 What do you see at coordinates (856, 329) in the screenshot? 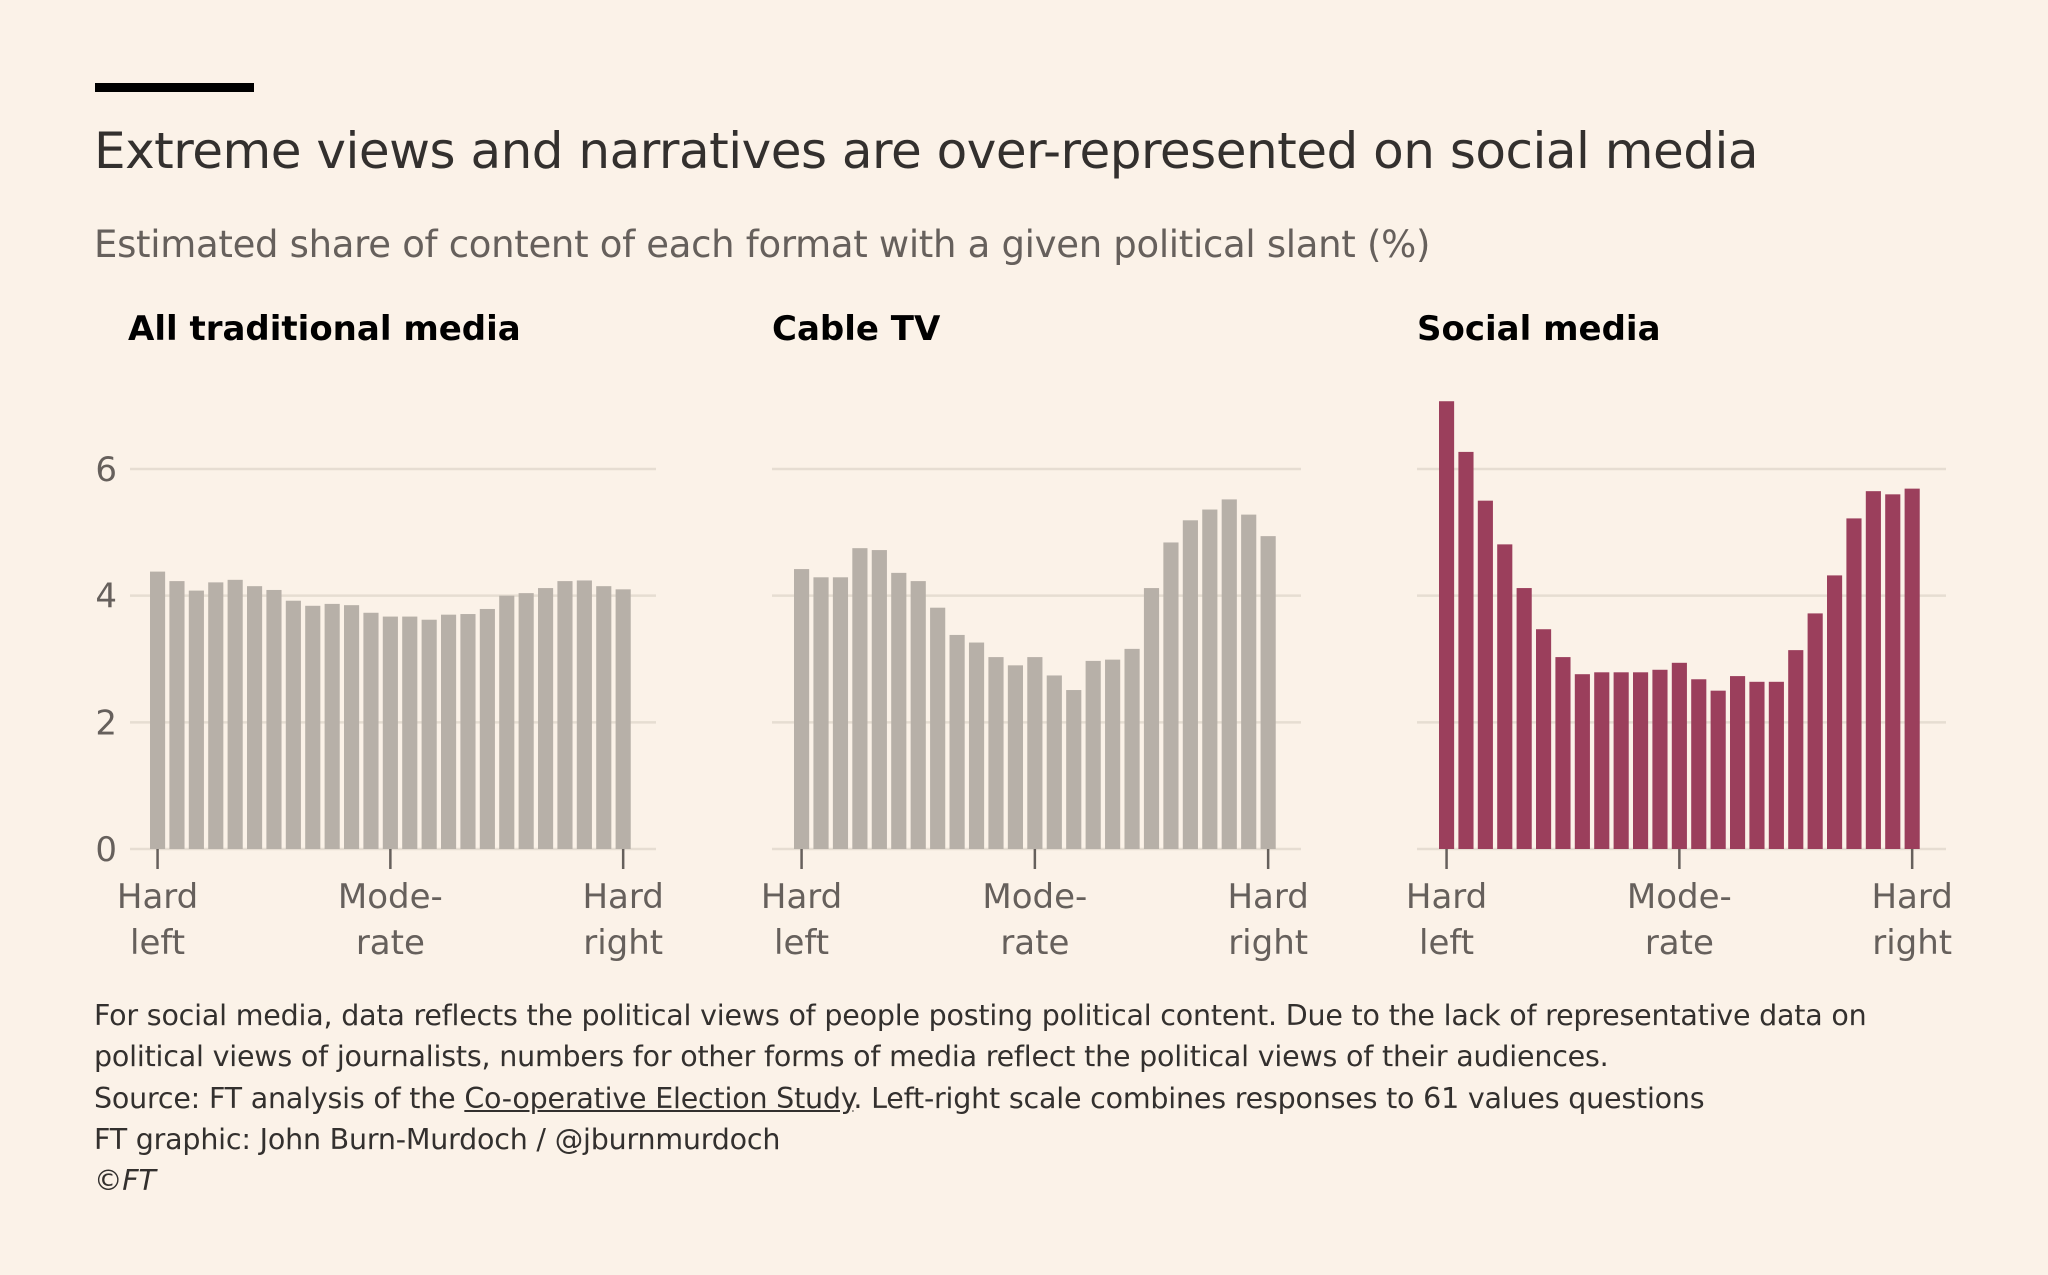
I see `panel-title: Cable TV` at bounding box center [856, 329].